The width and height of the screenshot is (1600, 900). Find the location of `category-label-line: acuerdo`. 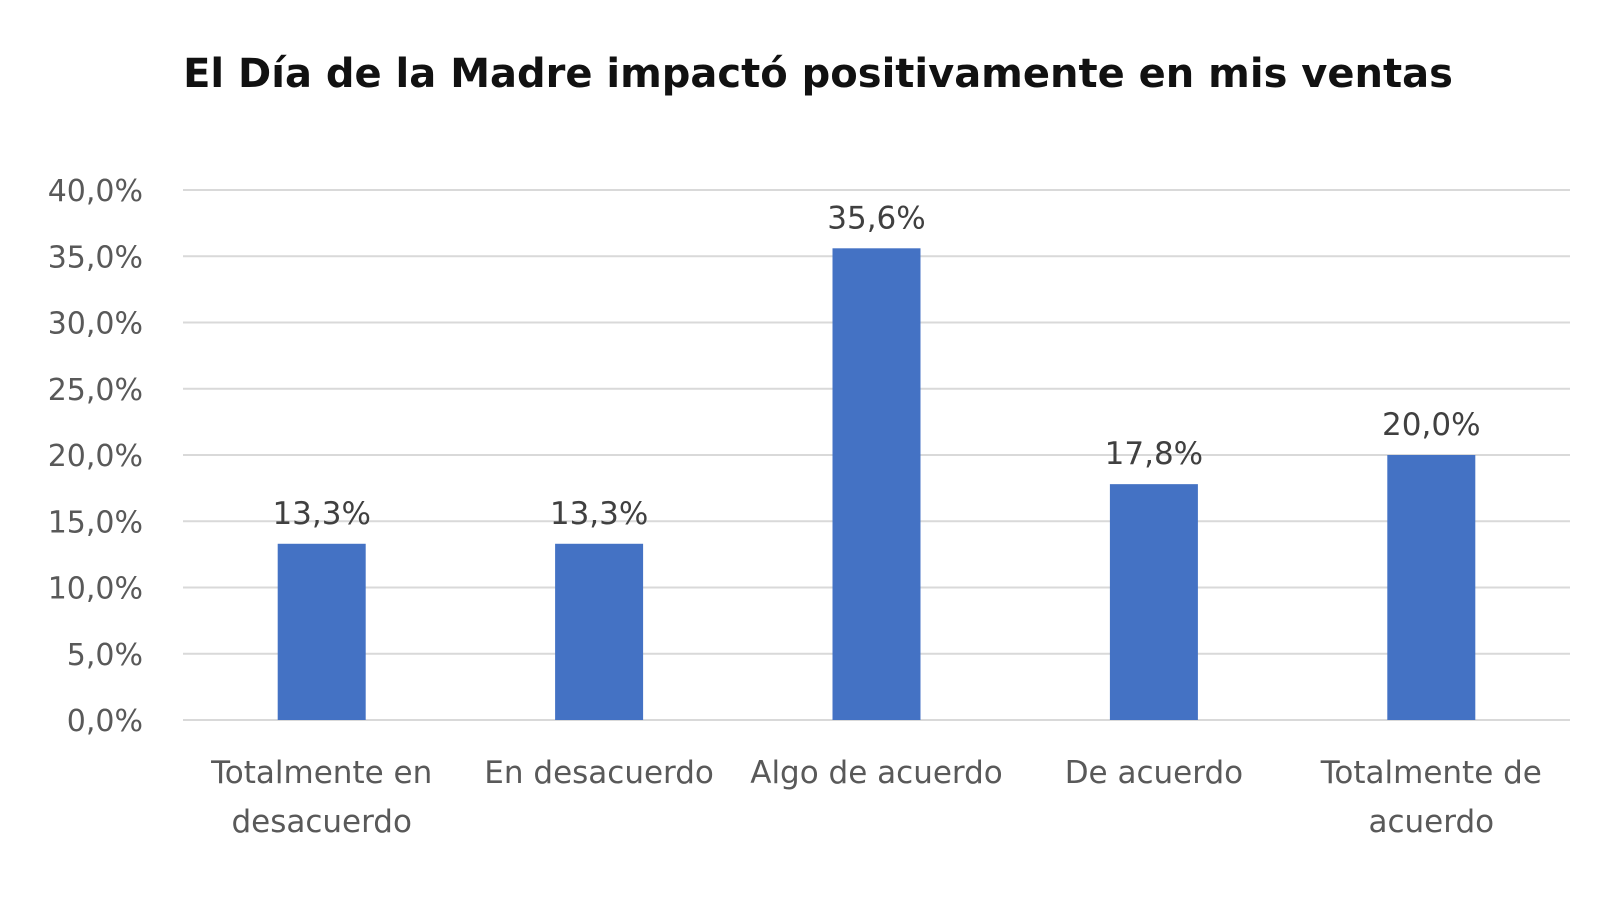

category-label-line: acuerdo is located at coordinates (1431, 822).